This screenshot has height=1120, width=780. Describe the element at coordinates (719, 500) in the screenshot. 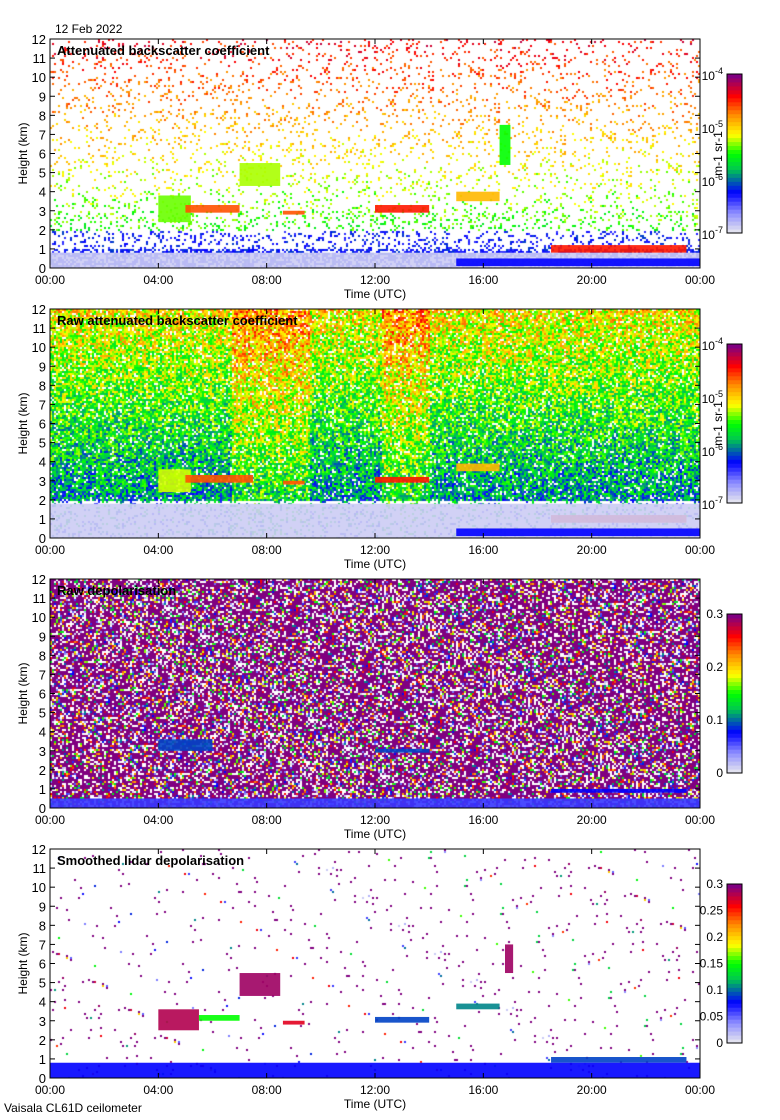

I see `colorbar-tick-exponent: -7` at that location.